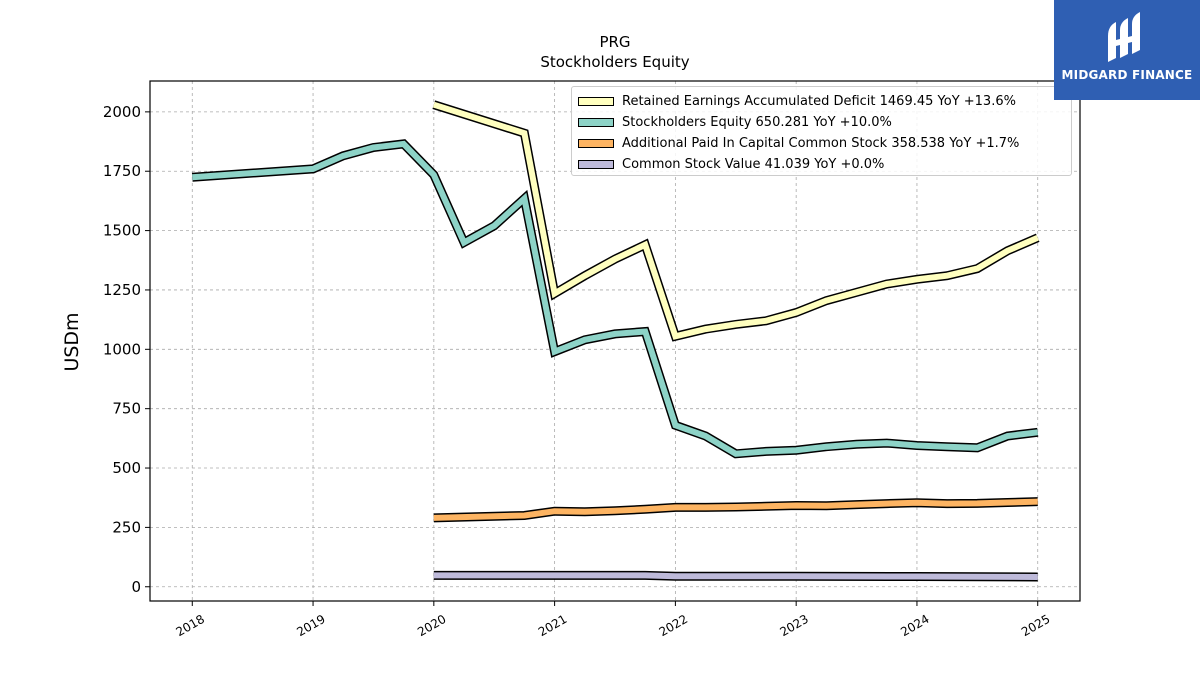 The height and width of the screenshot is (675, 1200). Describe the element at coordinates (757, 122) in the screenshot. I see `legend-label: Stockholders Equity 650.281 YoY +10.0%` at that location.